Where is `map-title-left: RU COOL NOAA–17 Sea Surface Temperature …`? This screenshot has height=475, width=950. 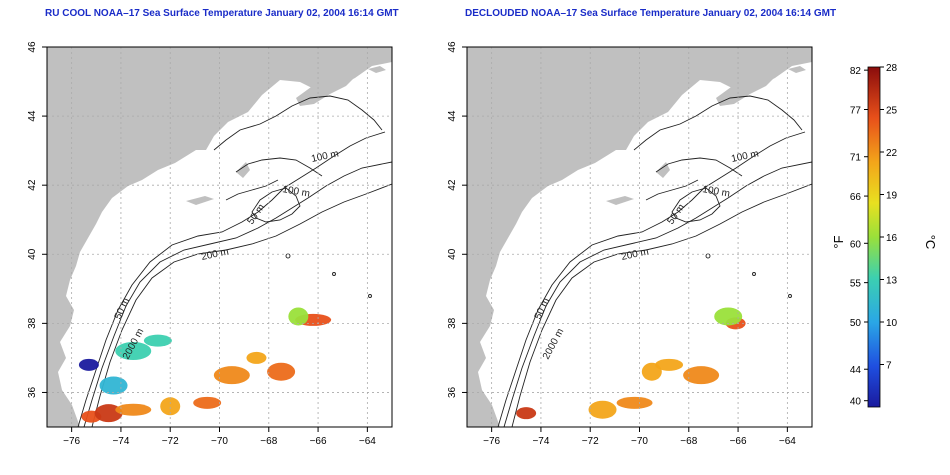
map-title-left: RU COOL NOAA–17 Sea Surface Temperature … is located at coordinates (222, 13).